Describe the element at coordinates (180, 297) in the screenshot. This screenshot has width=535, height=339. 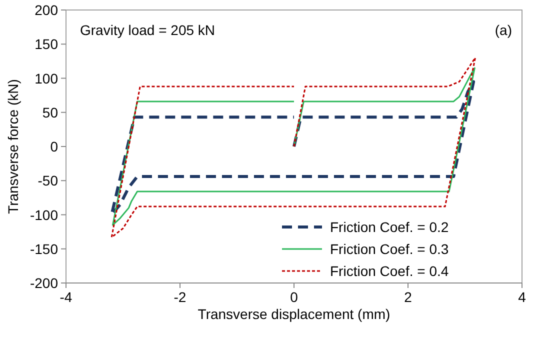
I see `x-tick-label: -2` at that location.